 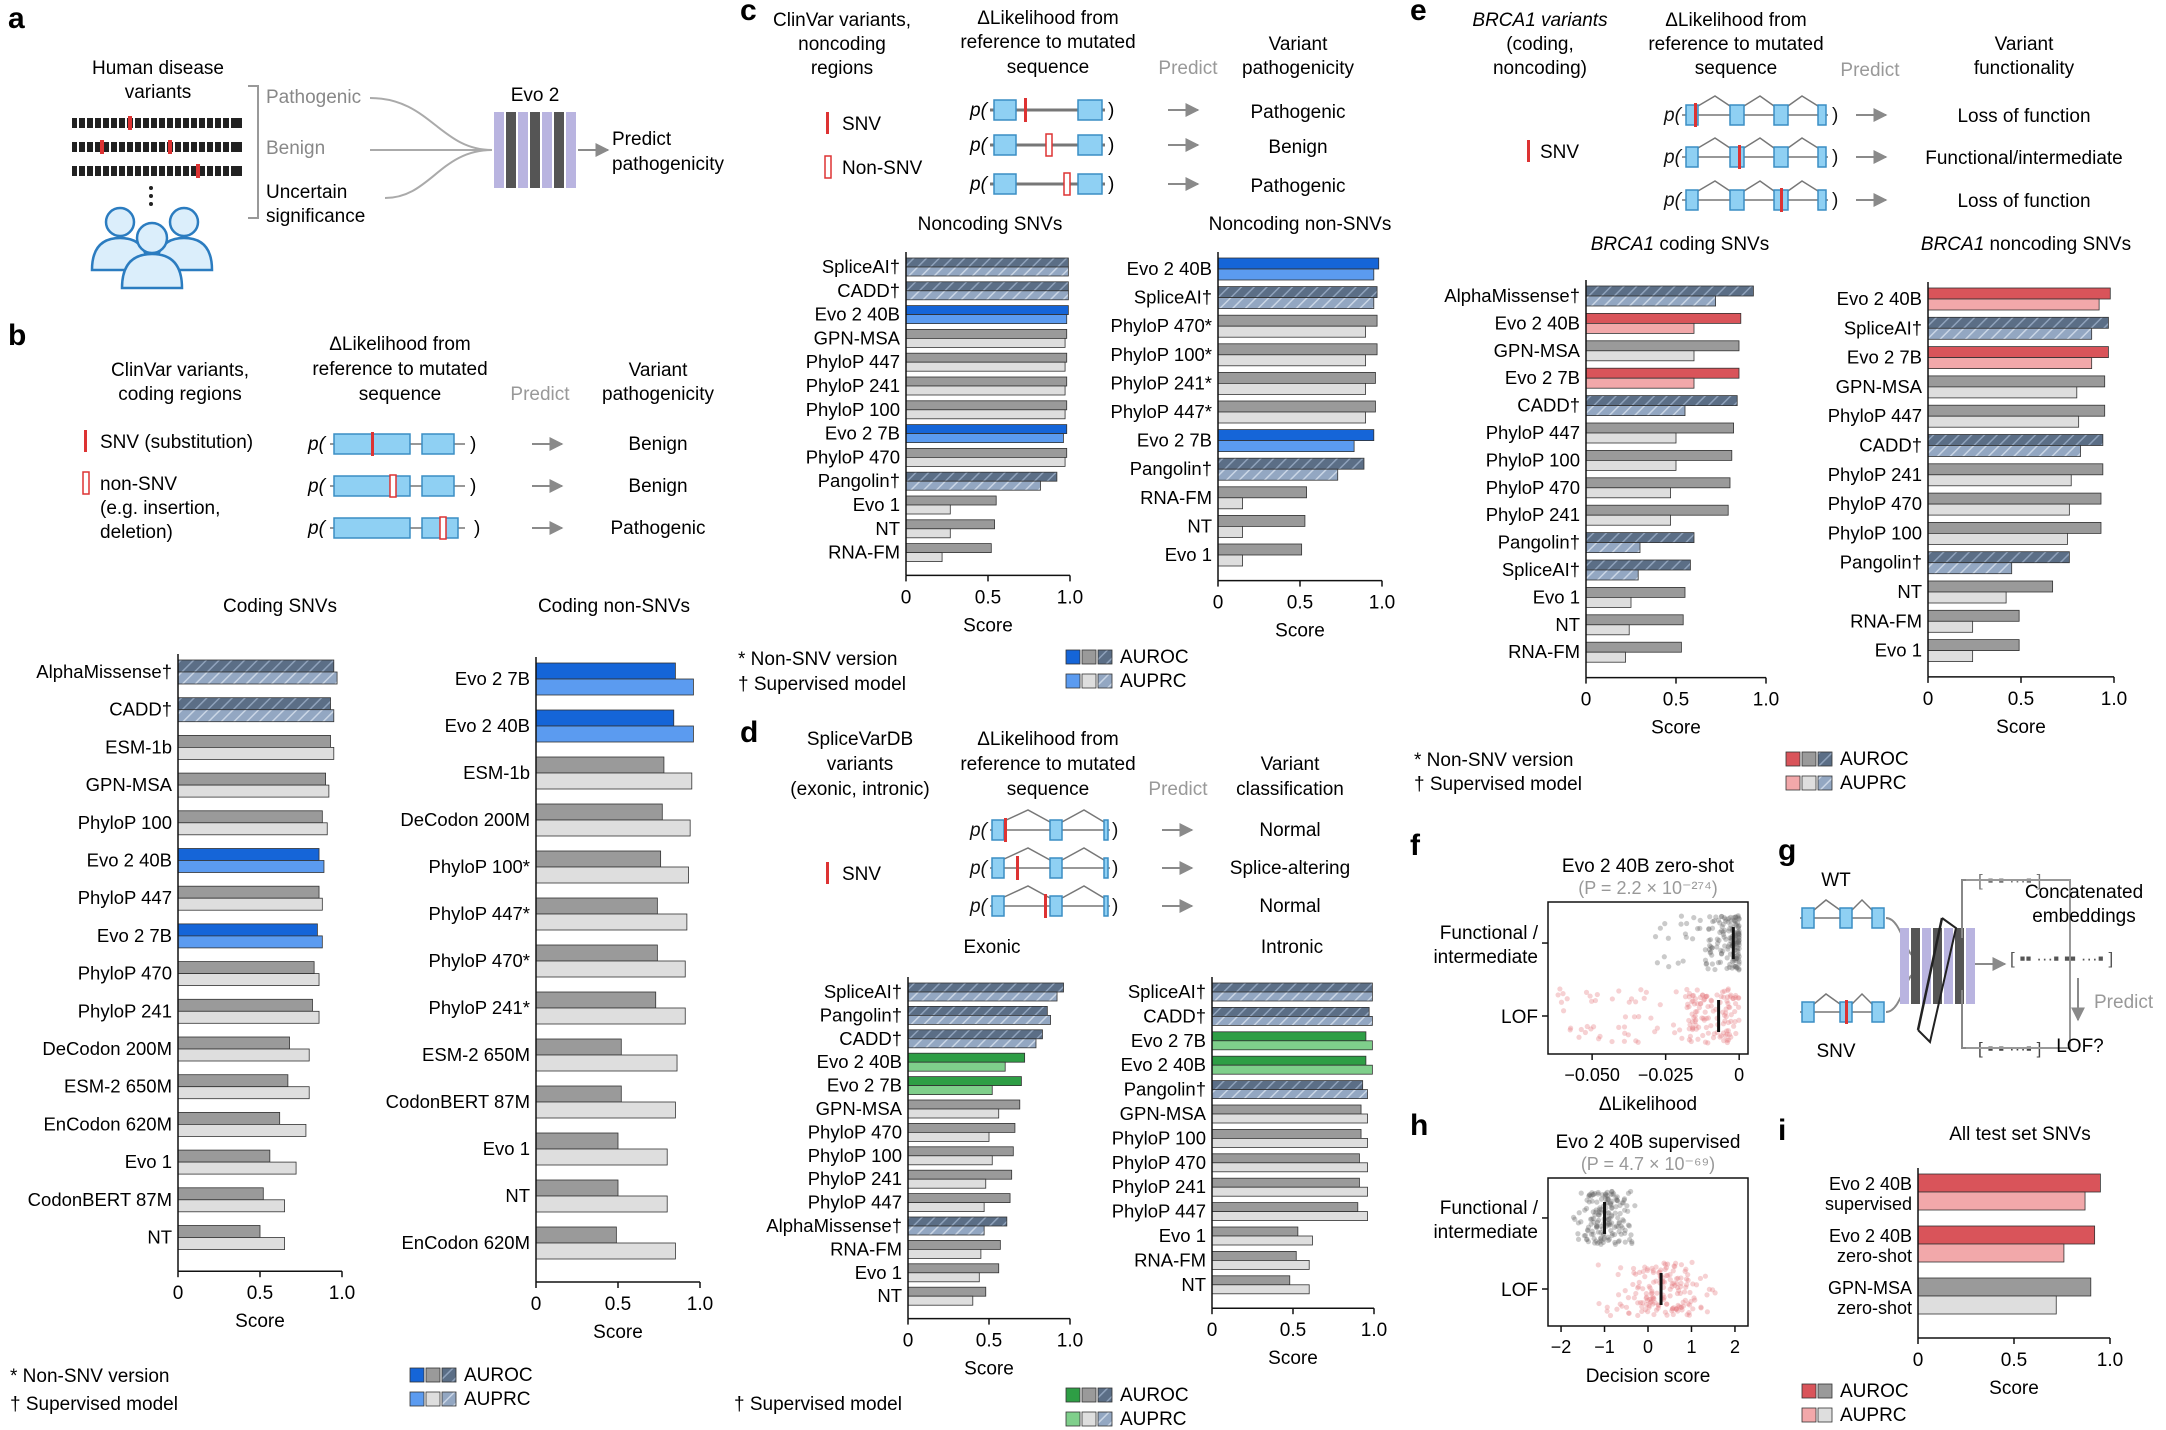 I want to click on panel-letter-g: g, so click(x=1787, y=850).